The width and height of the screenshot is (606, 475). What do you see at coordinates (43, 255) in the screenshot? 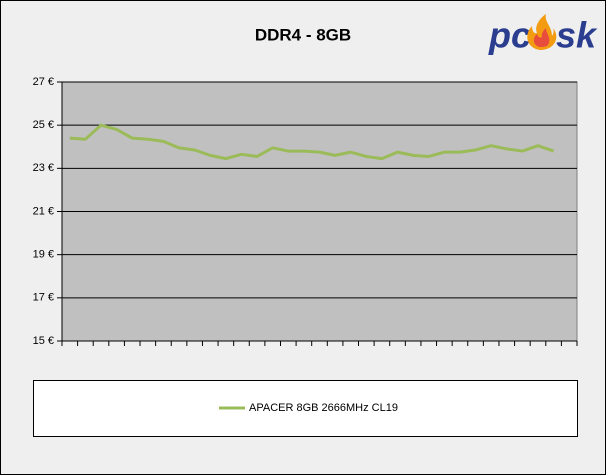
I see `y-tick-label: 19 €` at bounding box center [43, 255].